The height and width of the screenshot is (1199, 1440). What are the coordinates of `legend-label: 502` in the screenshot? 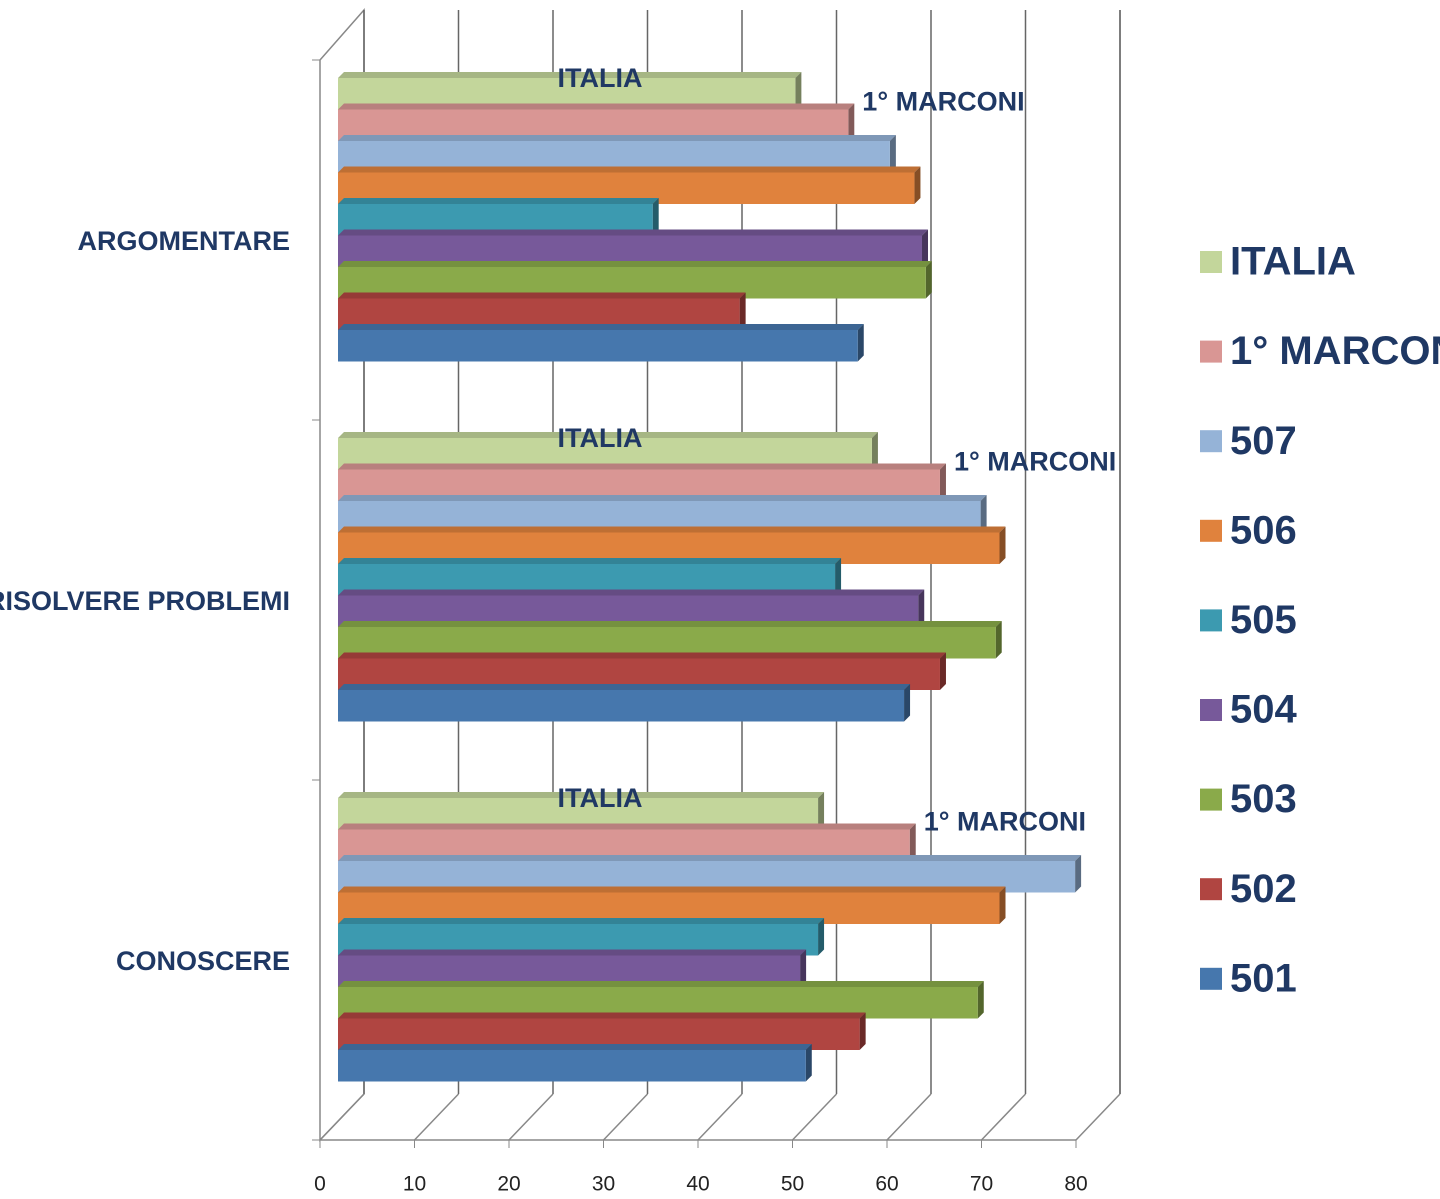 It's located at (1263, 889).